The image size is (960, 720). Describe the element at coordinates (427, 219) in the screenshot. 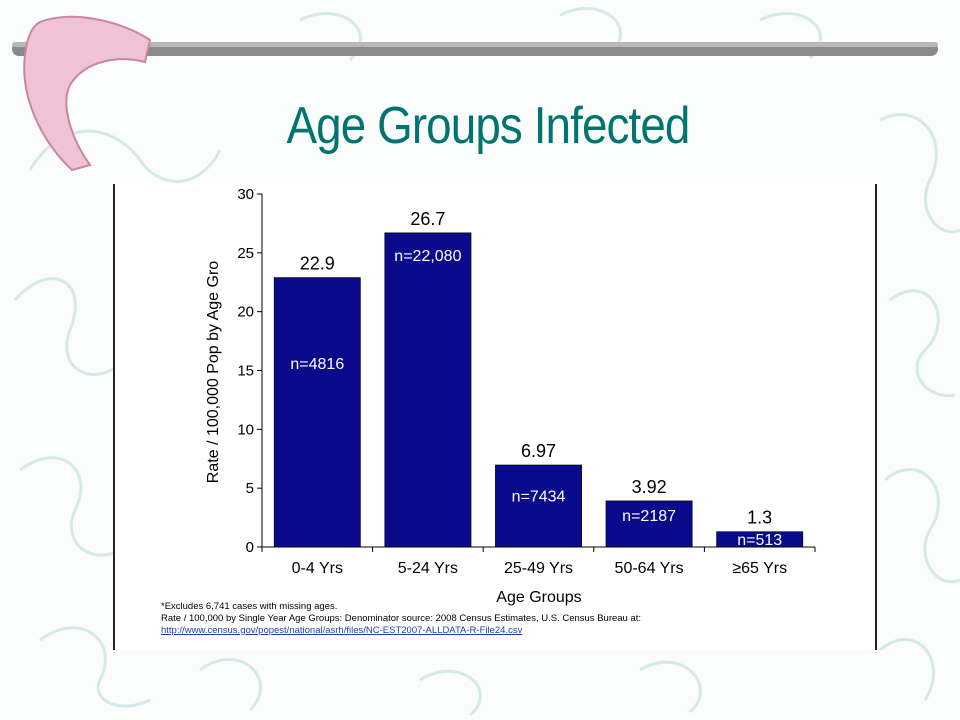

I see `data-label: 26.7` at that location.